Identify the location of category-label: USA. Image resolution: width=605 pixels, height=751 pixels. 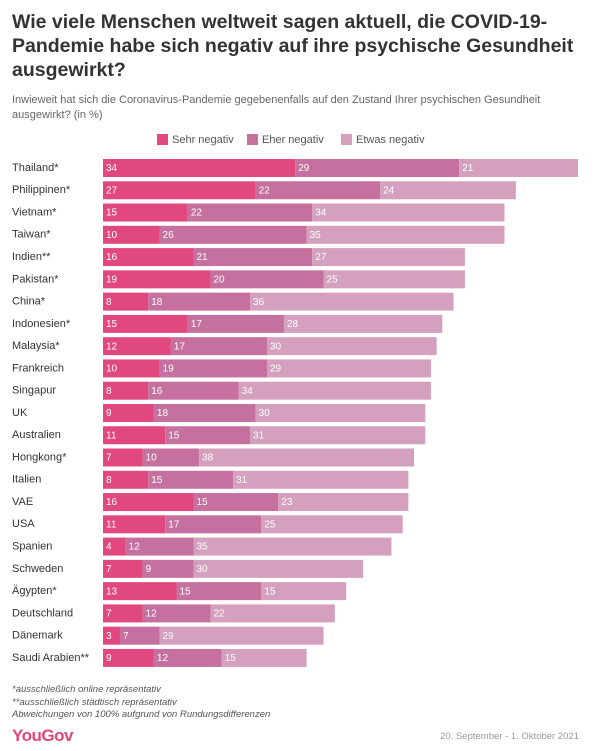
(23, 524).